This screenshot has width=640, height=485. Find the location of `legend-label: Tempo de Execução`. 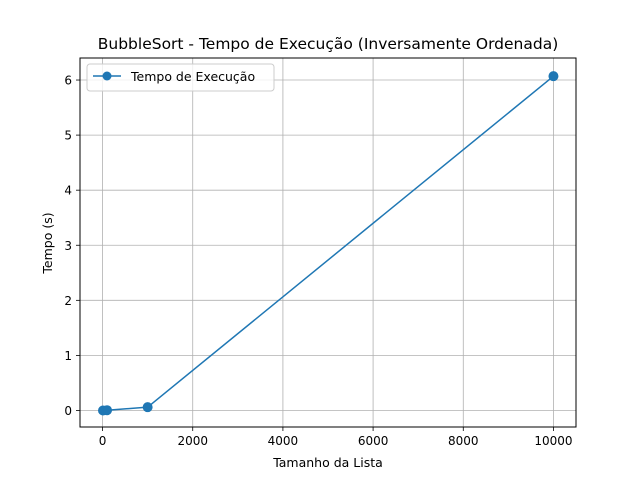

legend-label: Tempo de Execução is located at coordinates (192, 76).